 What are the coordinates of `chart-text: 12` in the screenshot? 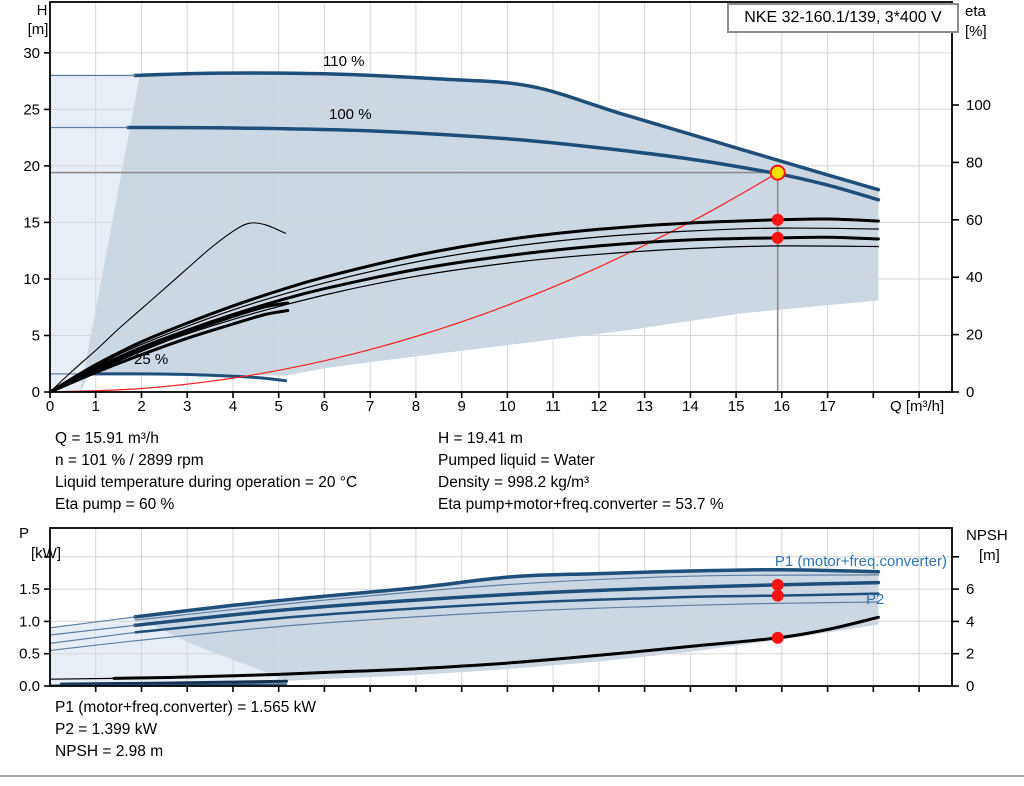 It's located at (599, 406).